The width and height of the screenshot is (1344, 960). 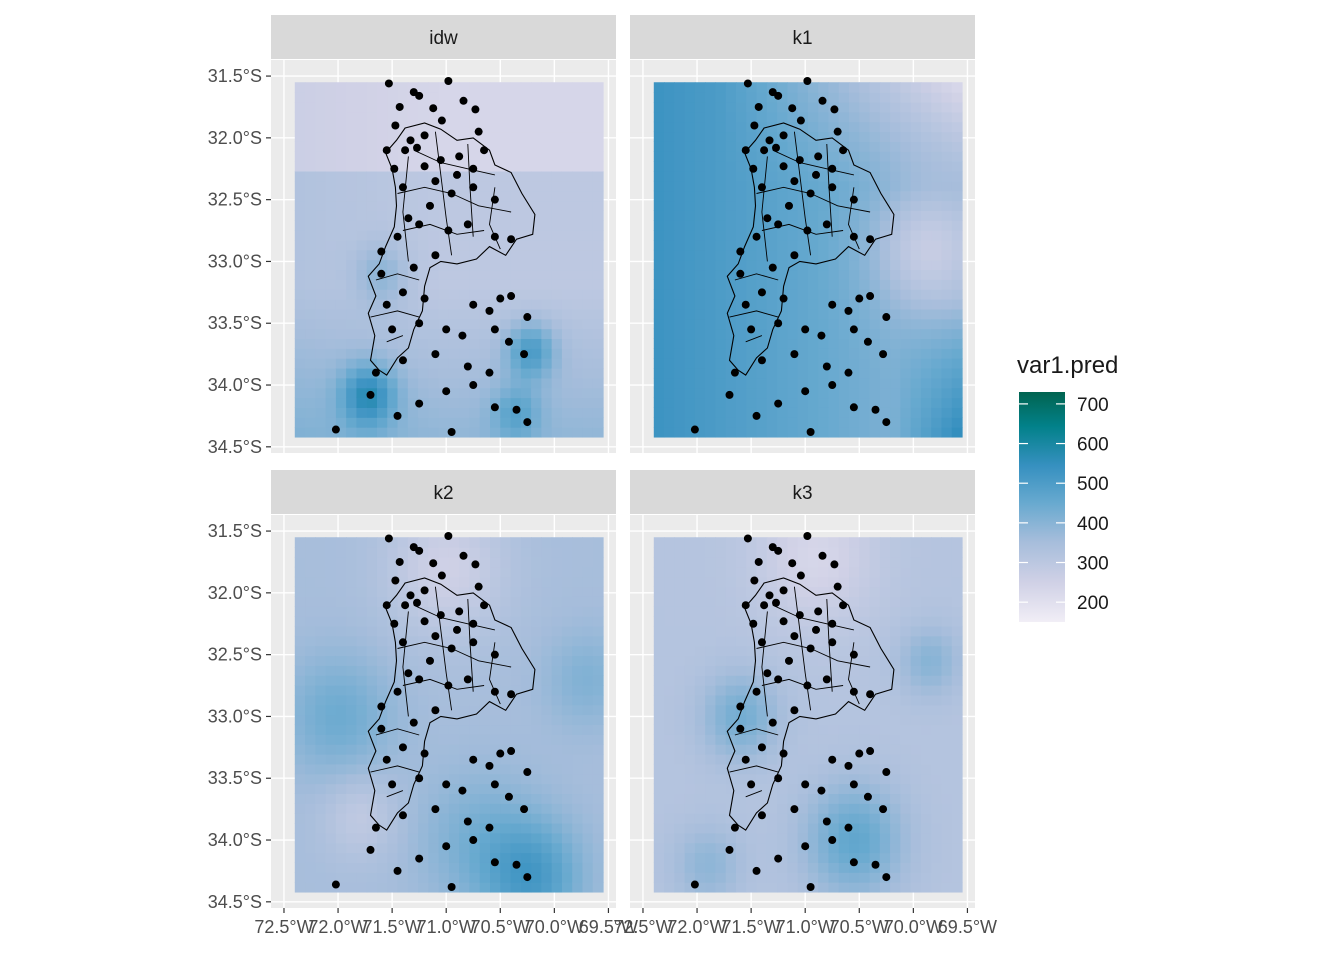 What do you see at coordinates (805, 927) in the screenshot?
I see `x-tick-label: 71.0°W` at bounding box center [805, 927].